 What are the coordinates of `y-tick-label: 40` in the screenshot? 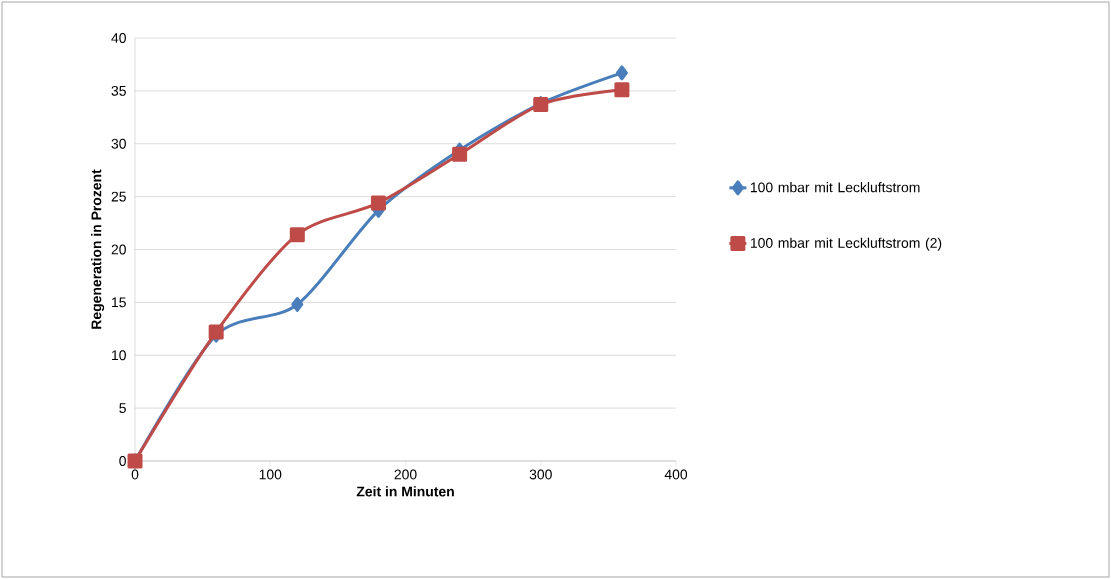 It's located at (118, 38).